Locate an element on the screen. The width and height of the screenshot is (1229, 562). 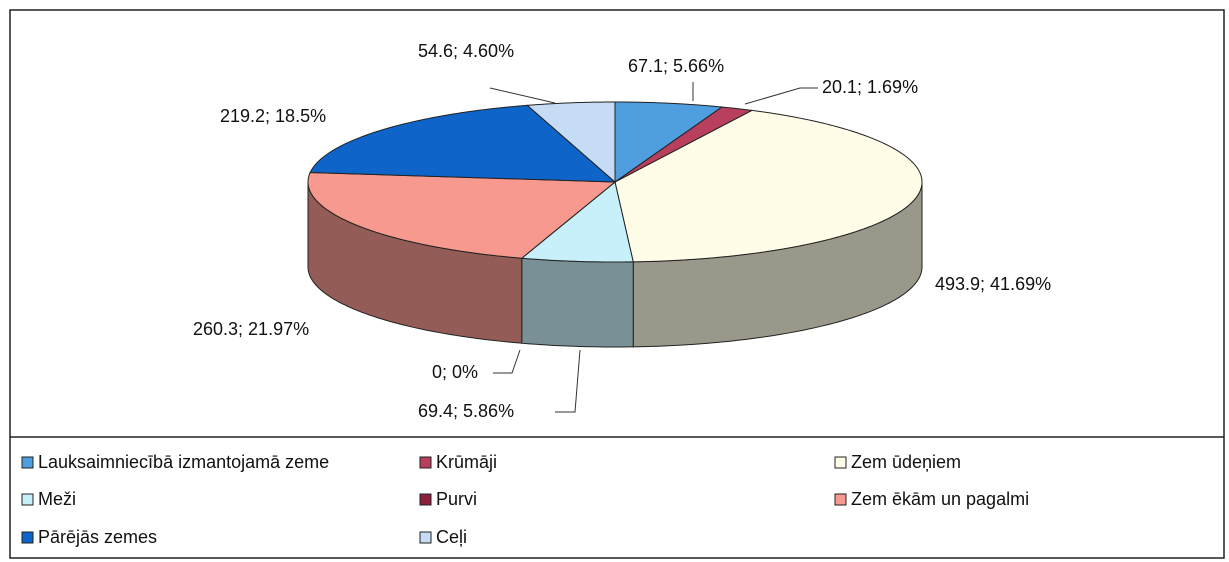
legend-label: Krūmāji is located at coordinates (466, 462).